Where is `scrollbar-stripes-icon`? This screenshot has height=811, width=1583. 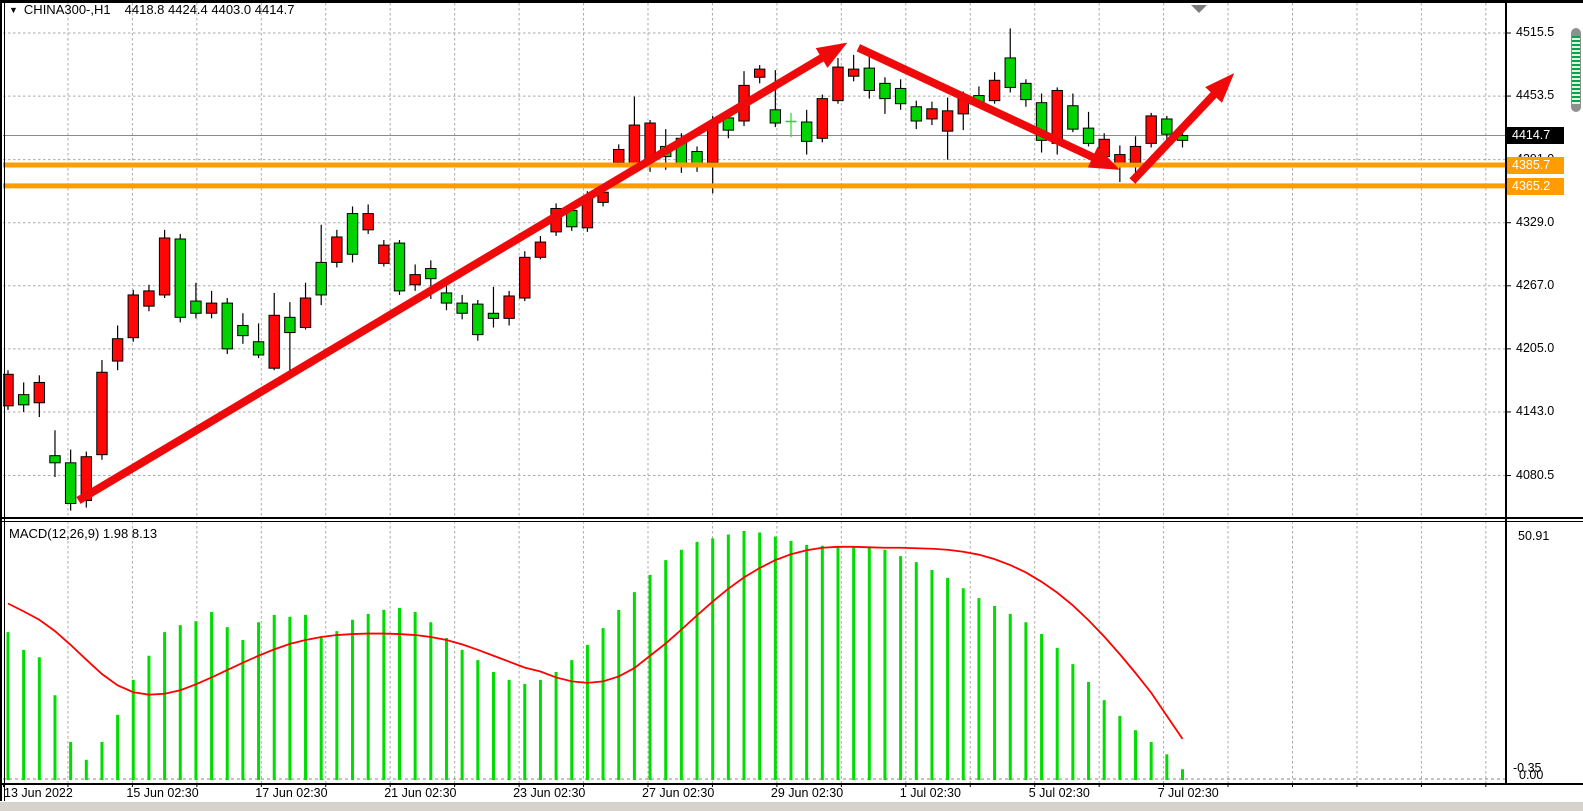
scrollbar-stripes-icon is located at coordinates (1576, 70).